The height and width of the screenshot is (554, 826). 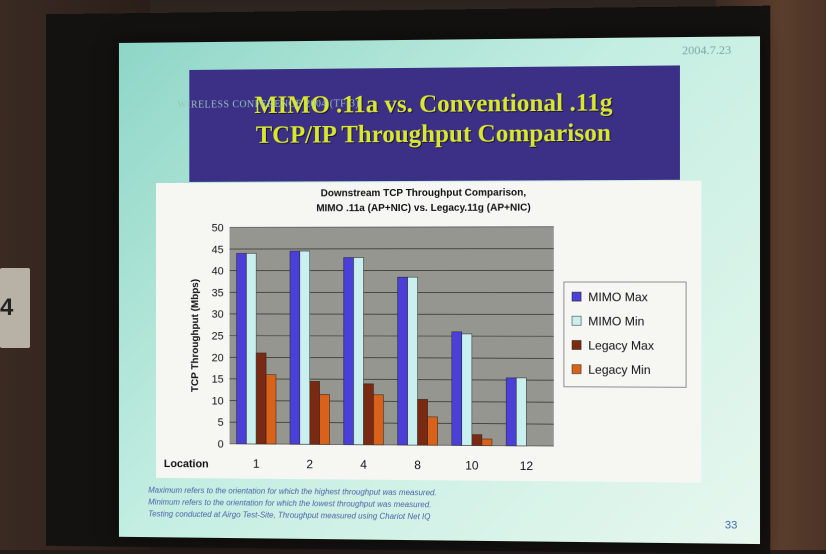 I want to click on y-tick-label: 5, so click(x=221, y=423).